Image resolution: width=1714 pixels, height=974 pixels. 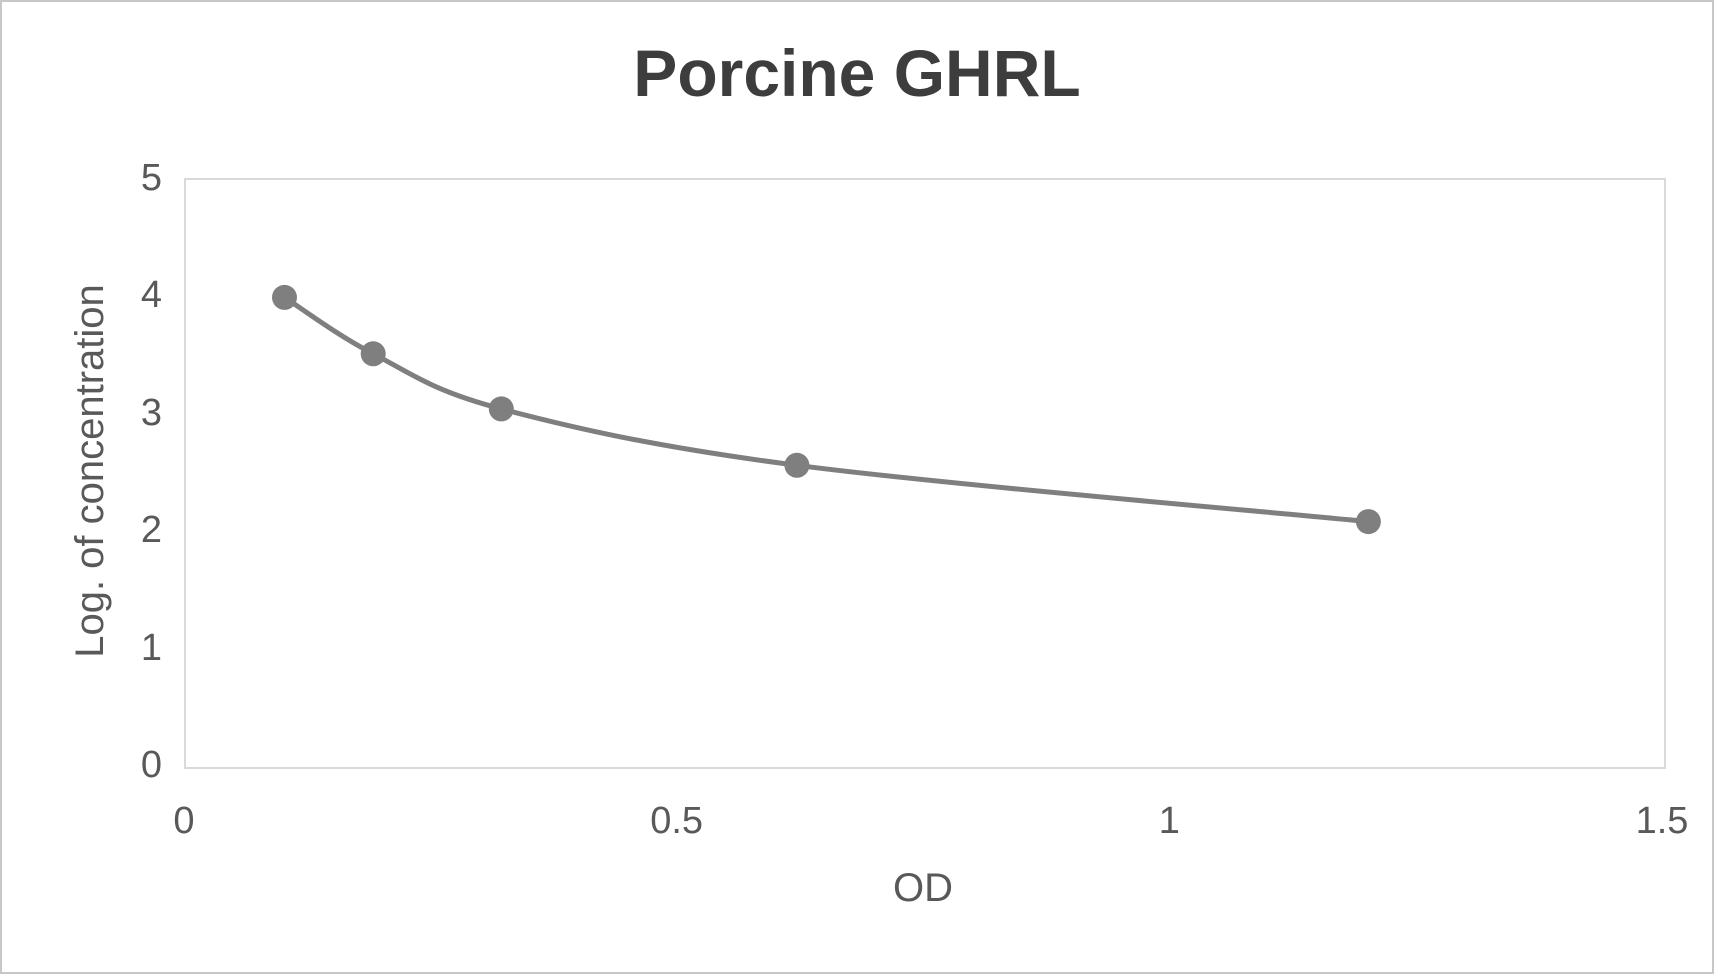 What do you see at coordinates (90, 471) in the screenshot?
I see `y-axis-title: Log. of concentration` at bounding box center [90, 471].